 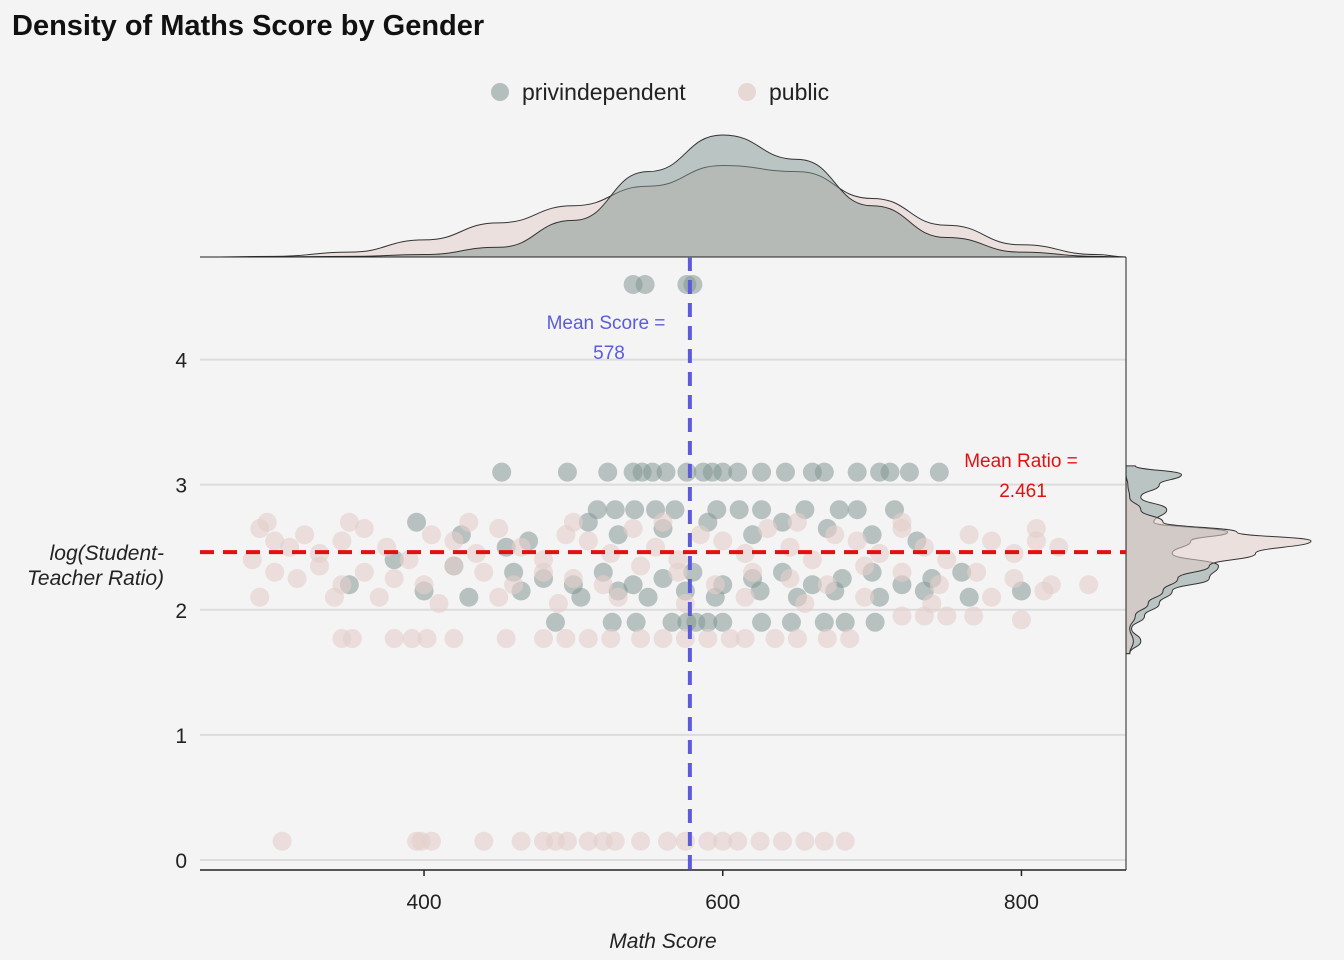 I want to click on legend-swatch-public, so click(x=747, y=92).